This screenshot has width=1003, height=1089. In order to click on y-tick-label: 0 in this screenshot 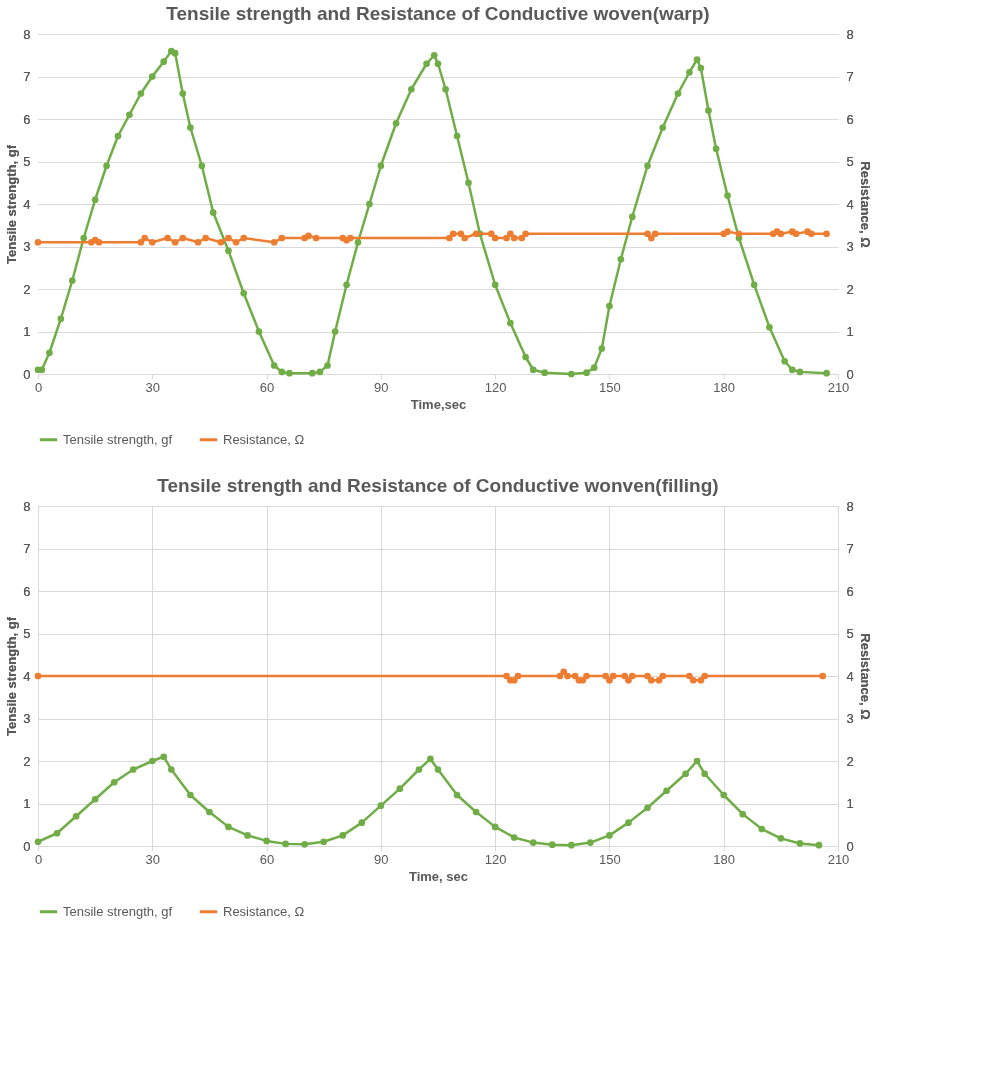, I will do `click(27, 846)`.